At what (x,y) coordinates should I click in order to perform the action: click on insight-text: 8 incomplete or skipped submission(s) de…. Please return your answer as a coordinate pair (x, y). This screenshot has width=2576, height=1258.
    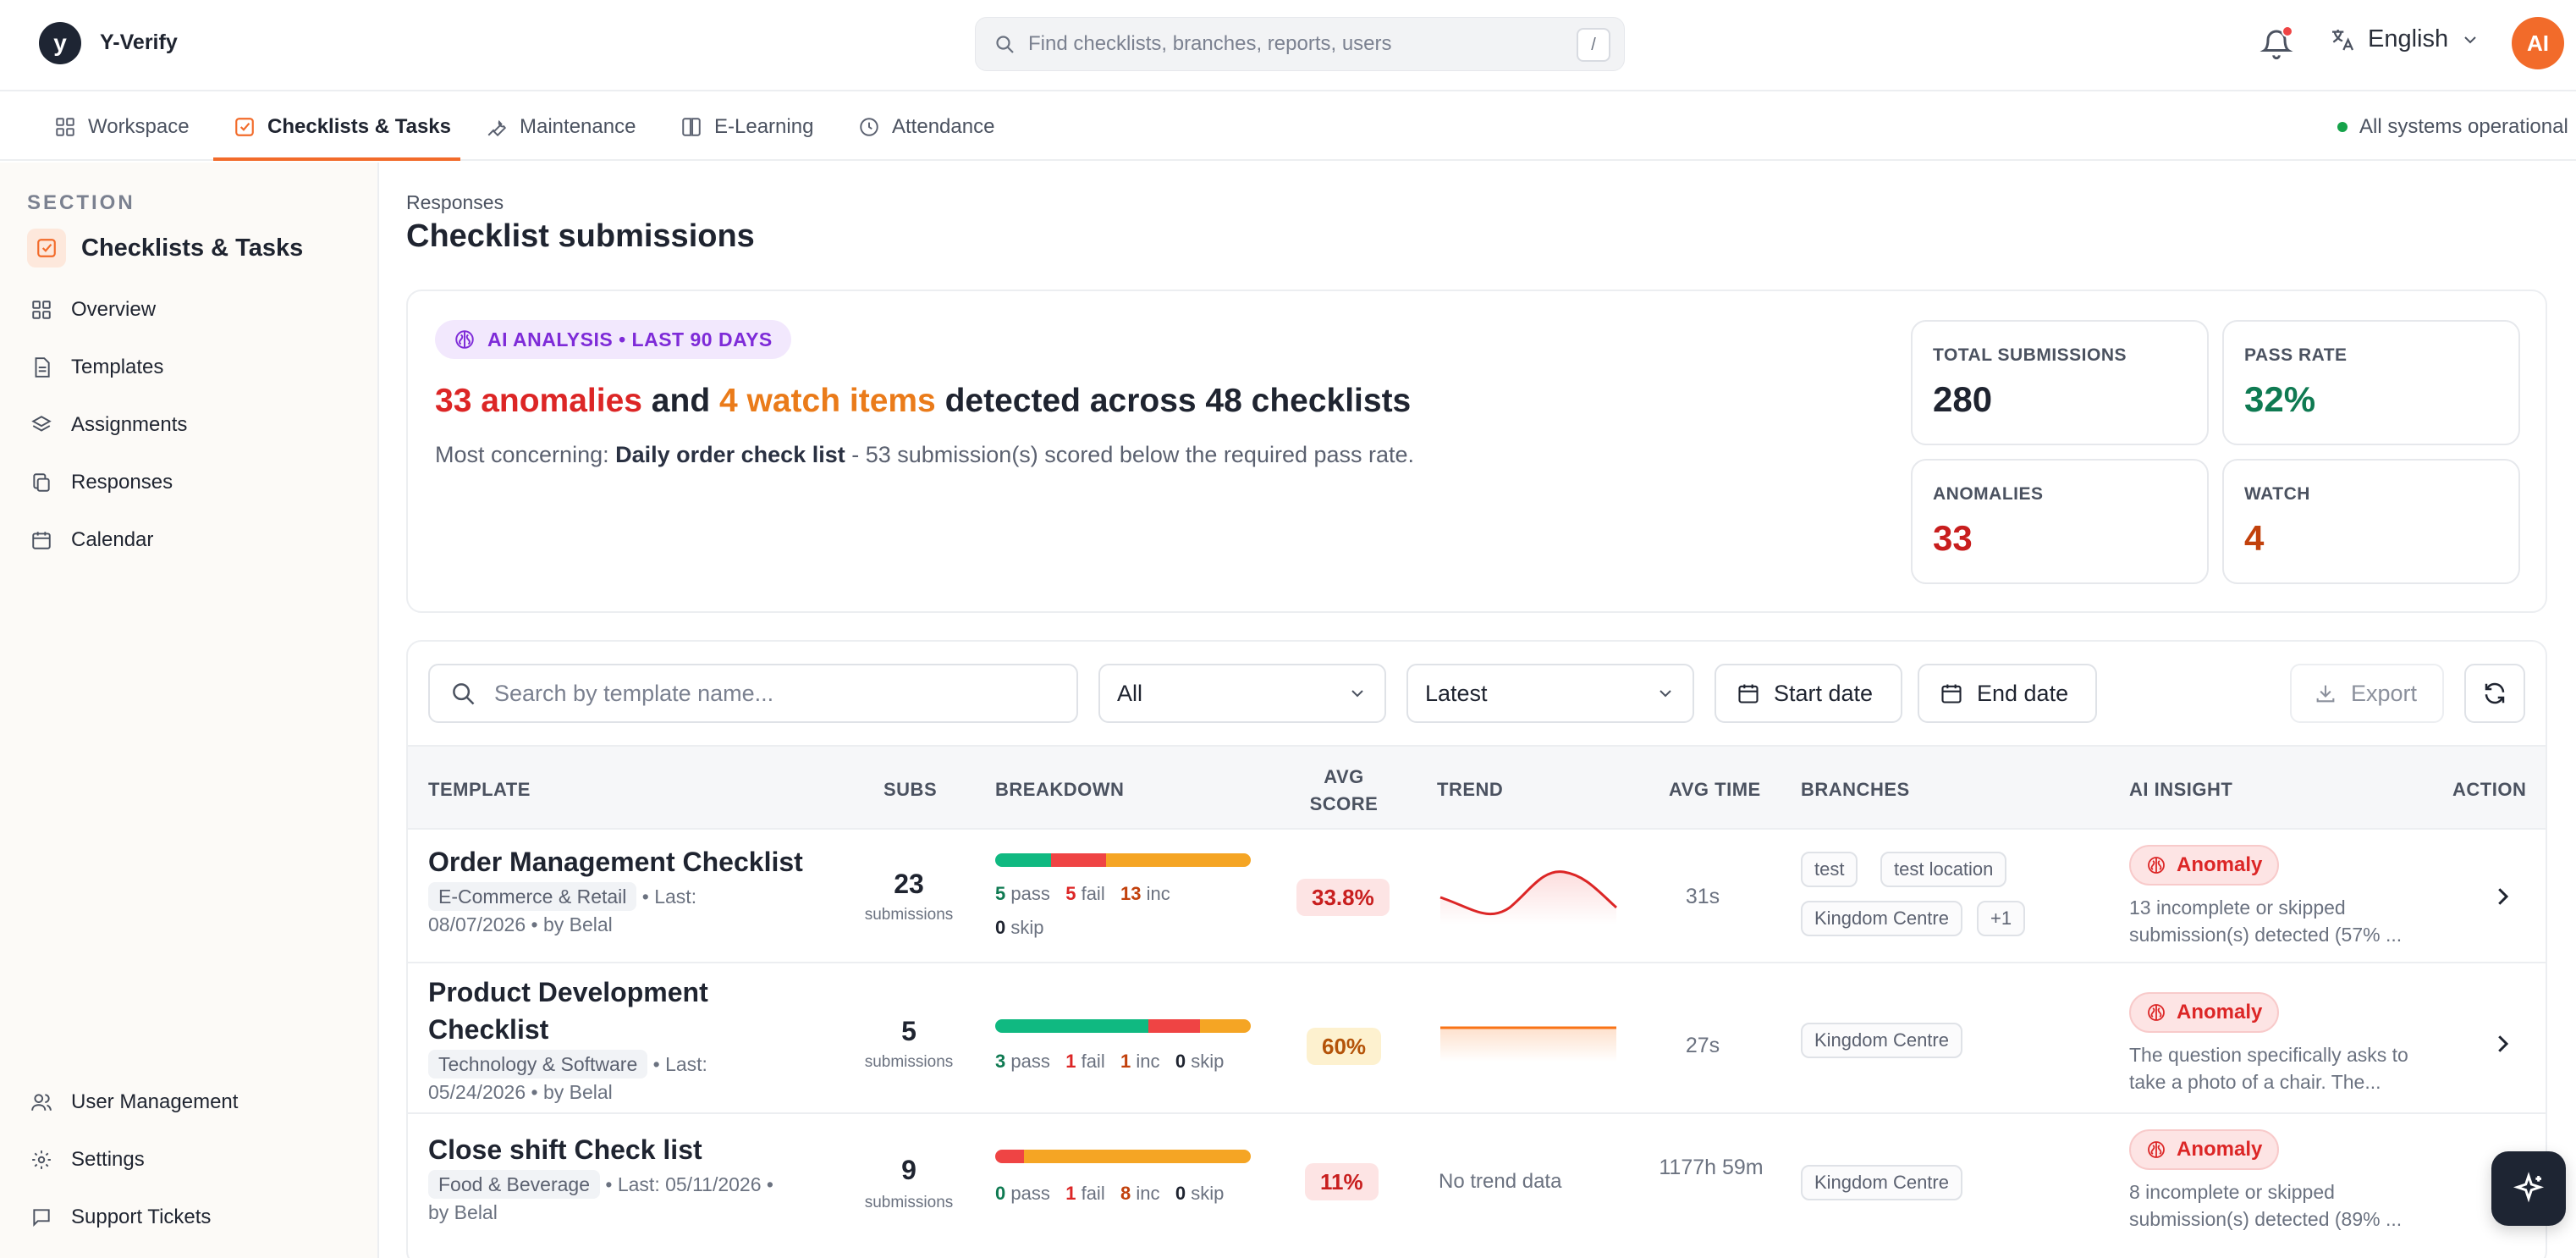
    Looking at the image, I should click on (2266, 1205).